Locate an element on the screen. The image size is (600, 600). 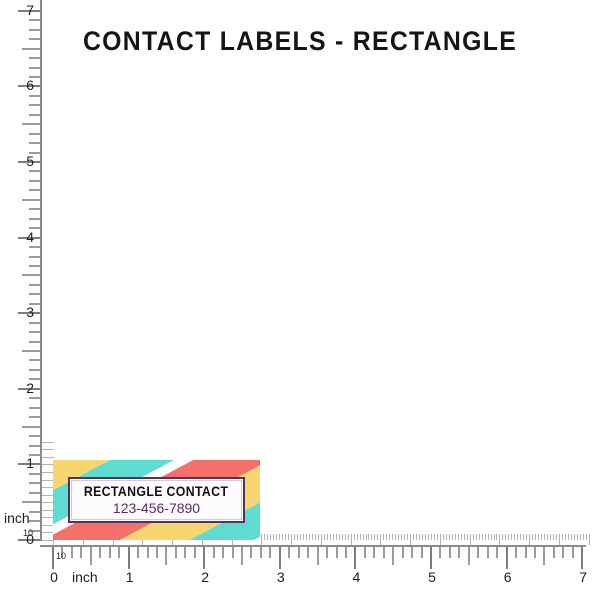
vertical-ruler-unit-label: inch is located at coordinates (17, 518).